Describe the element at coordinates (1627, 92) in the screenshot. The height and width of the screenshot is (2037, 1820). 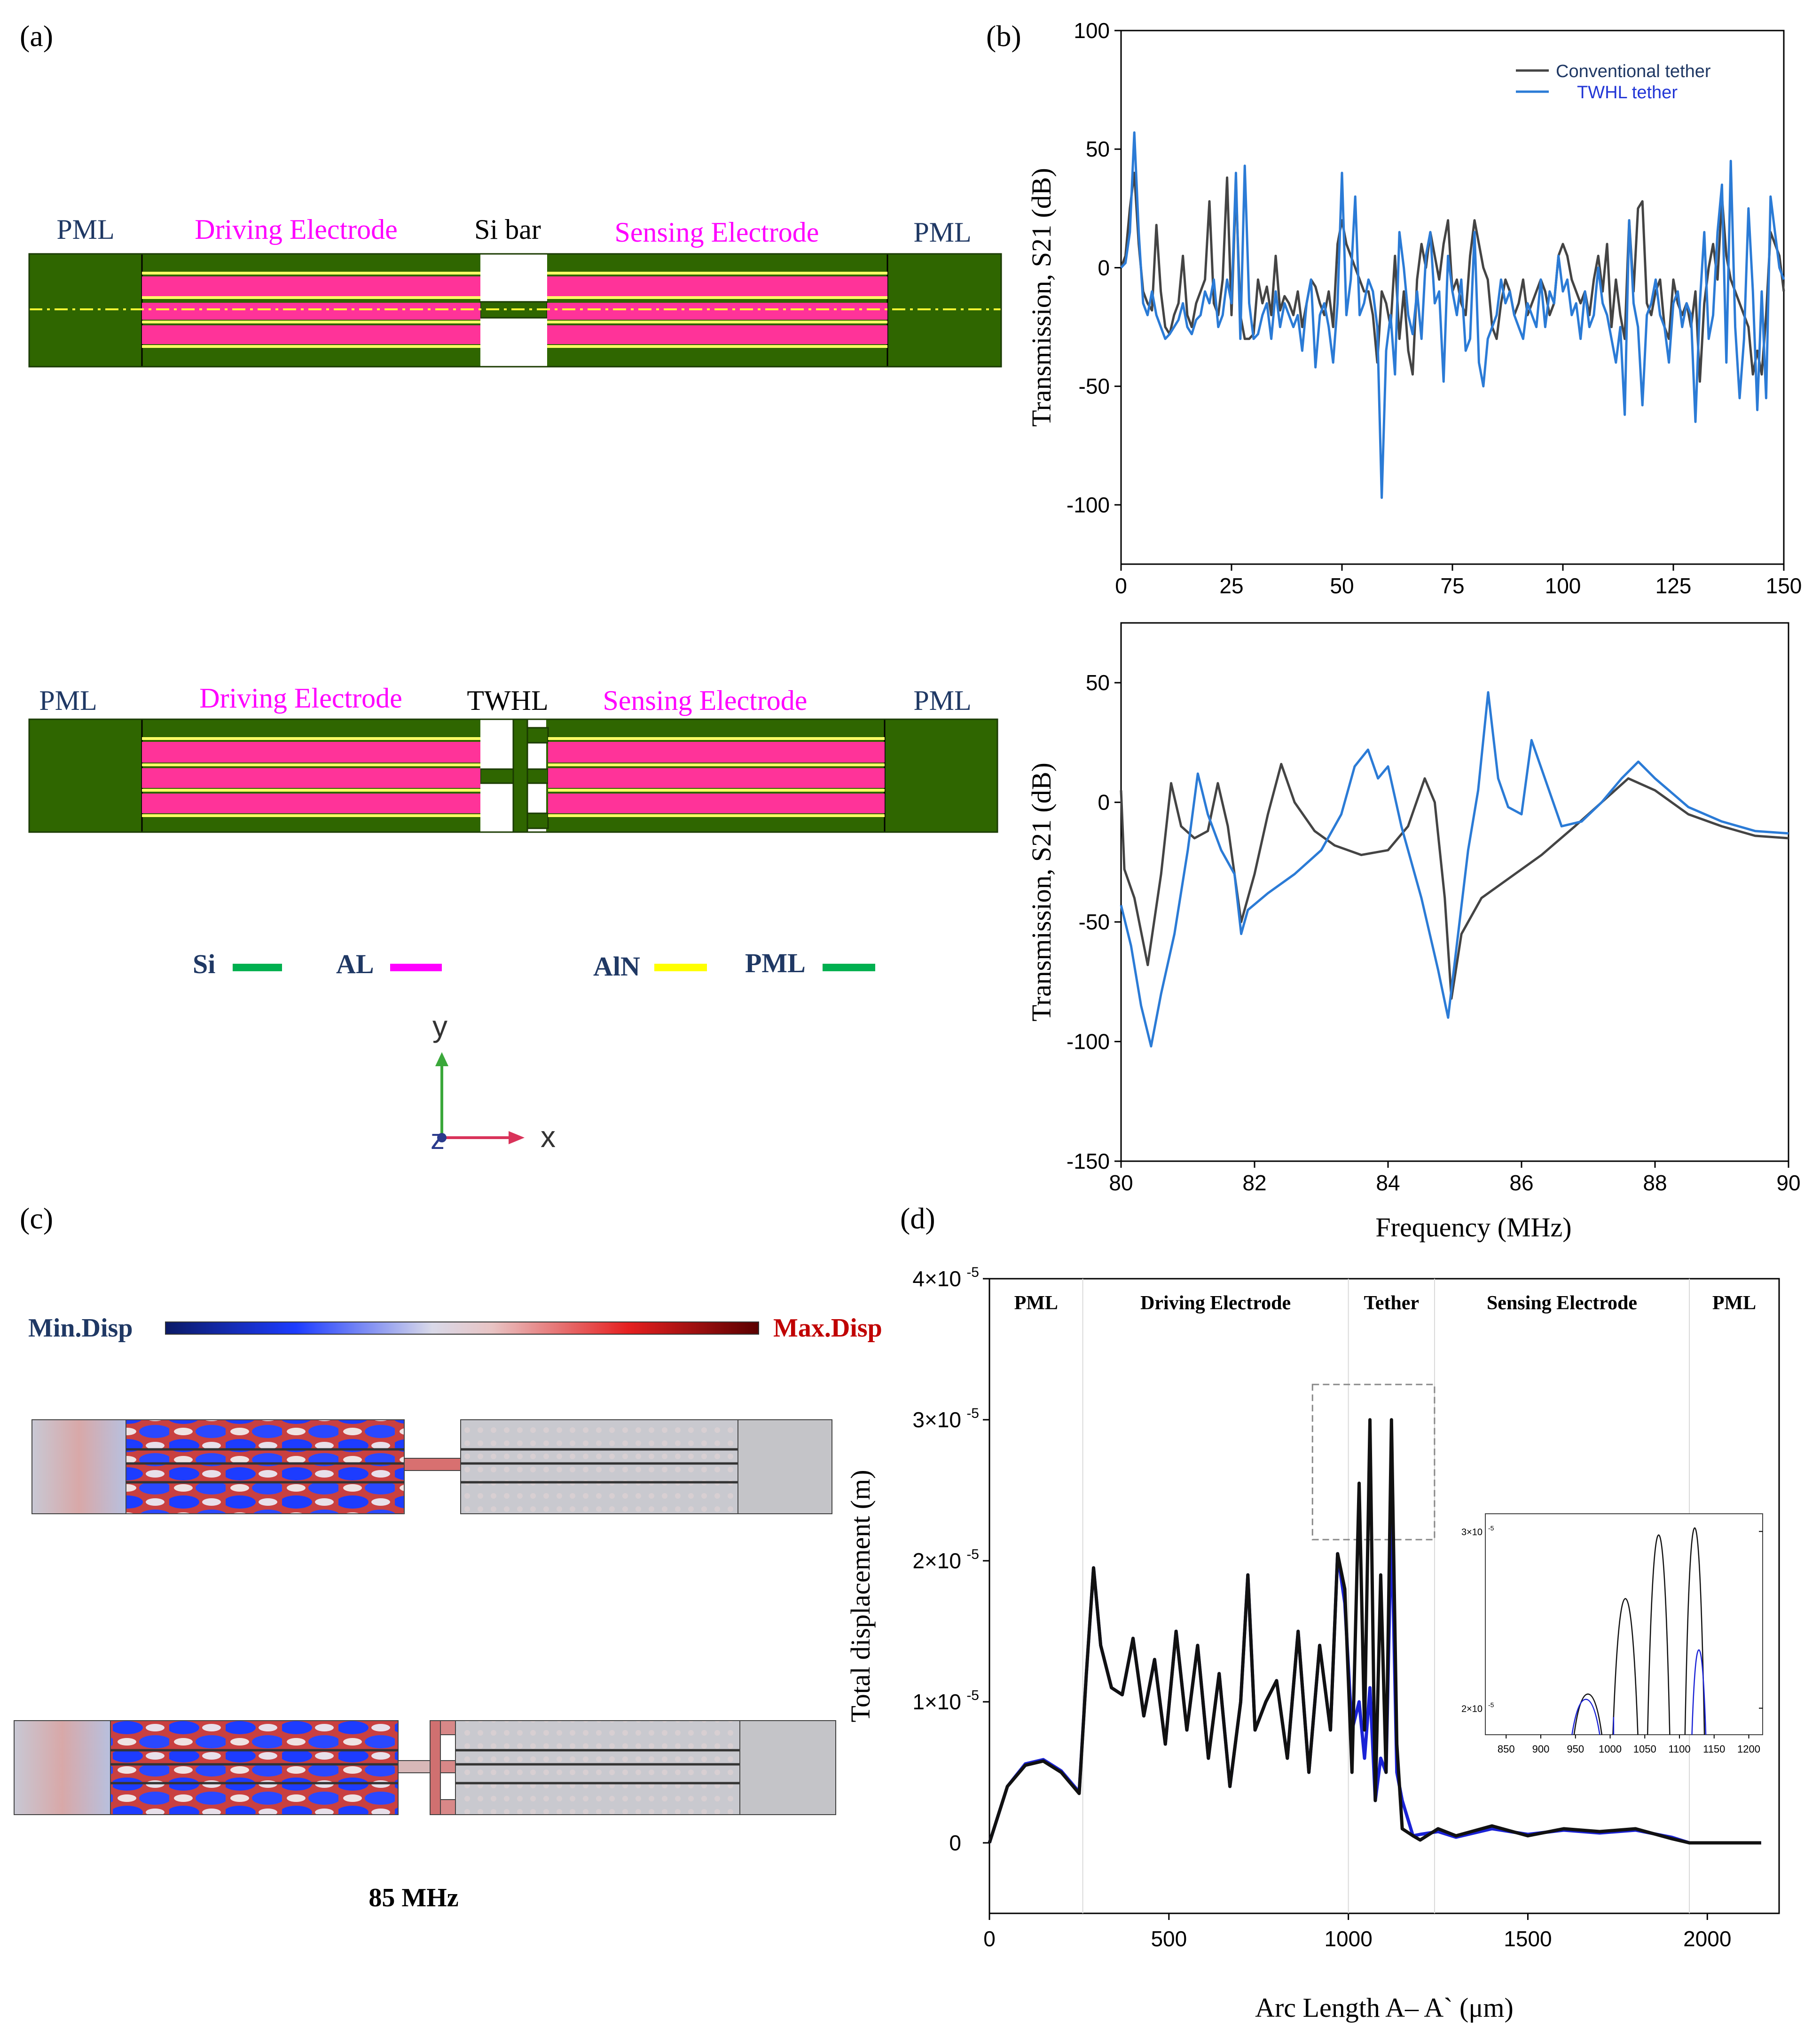
I see `legend-label-1: TWHL tether` at that location.